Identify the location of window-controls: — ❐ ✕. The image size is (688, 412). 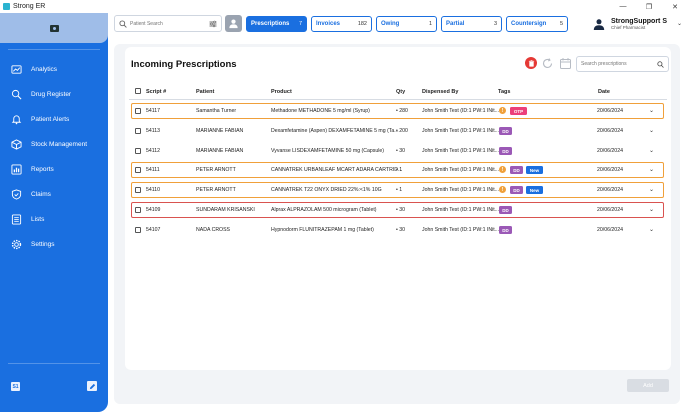
(649, 6).